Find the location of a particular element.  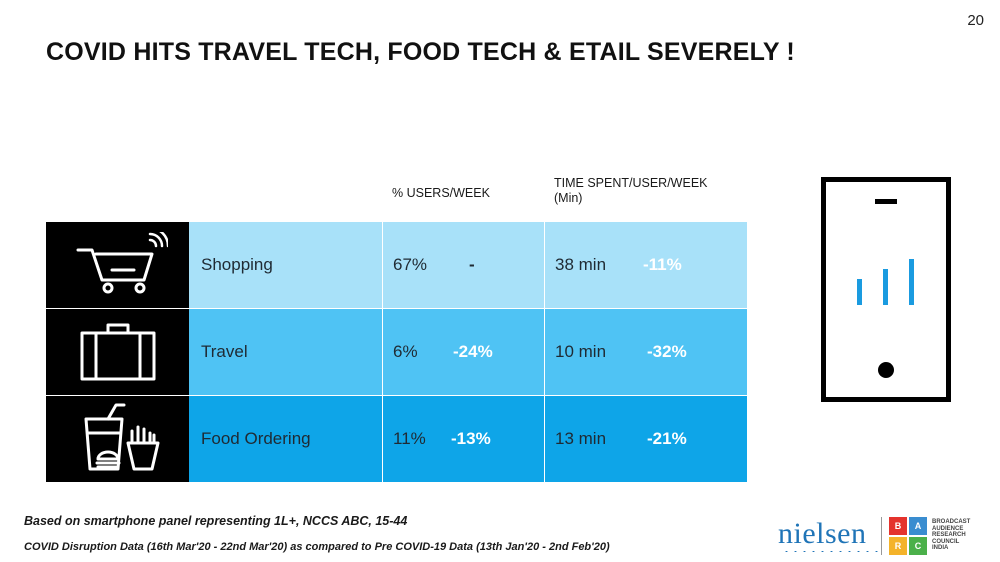

time-value: 38 min is located at coordinates (581, 264).